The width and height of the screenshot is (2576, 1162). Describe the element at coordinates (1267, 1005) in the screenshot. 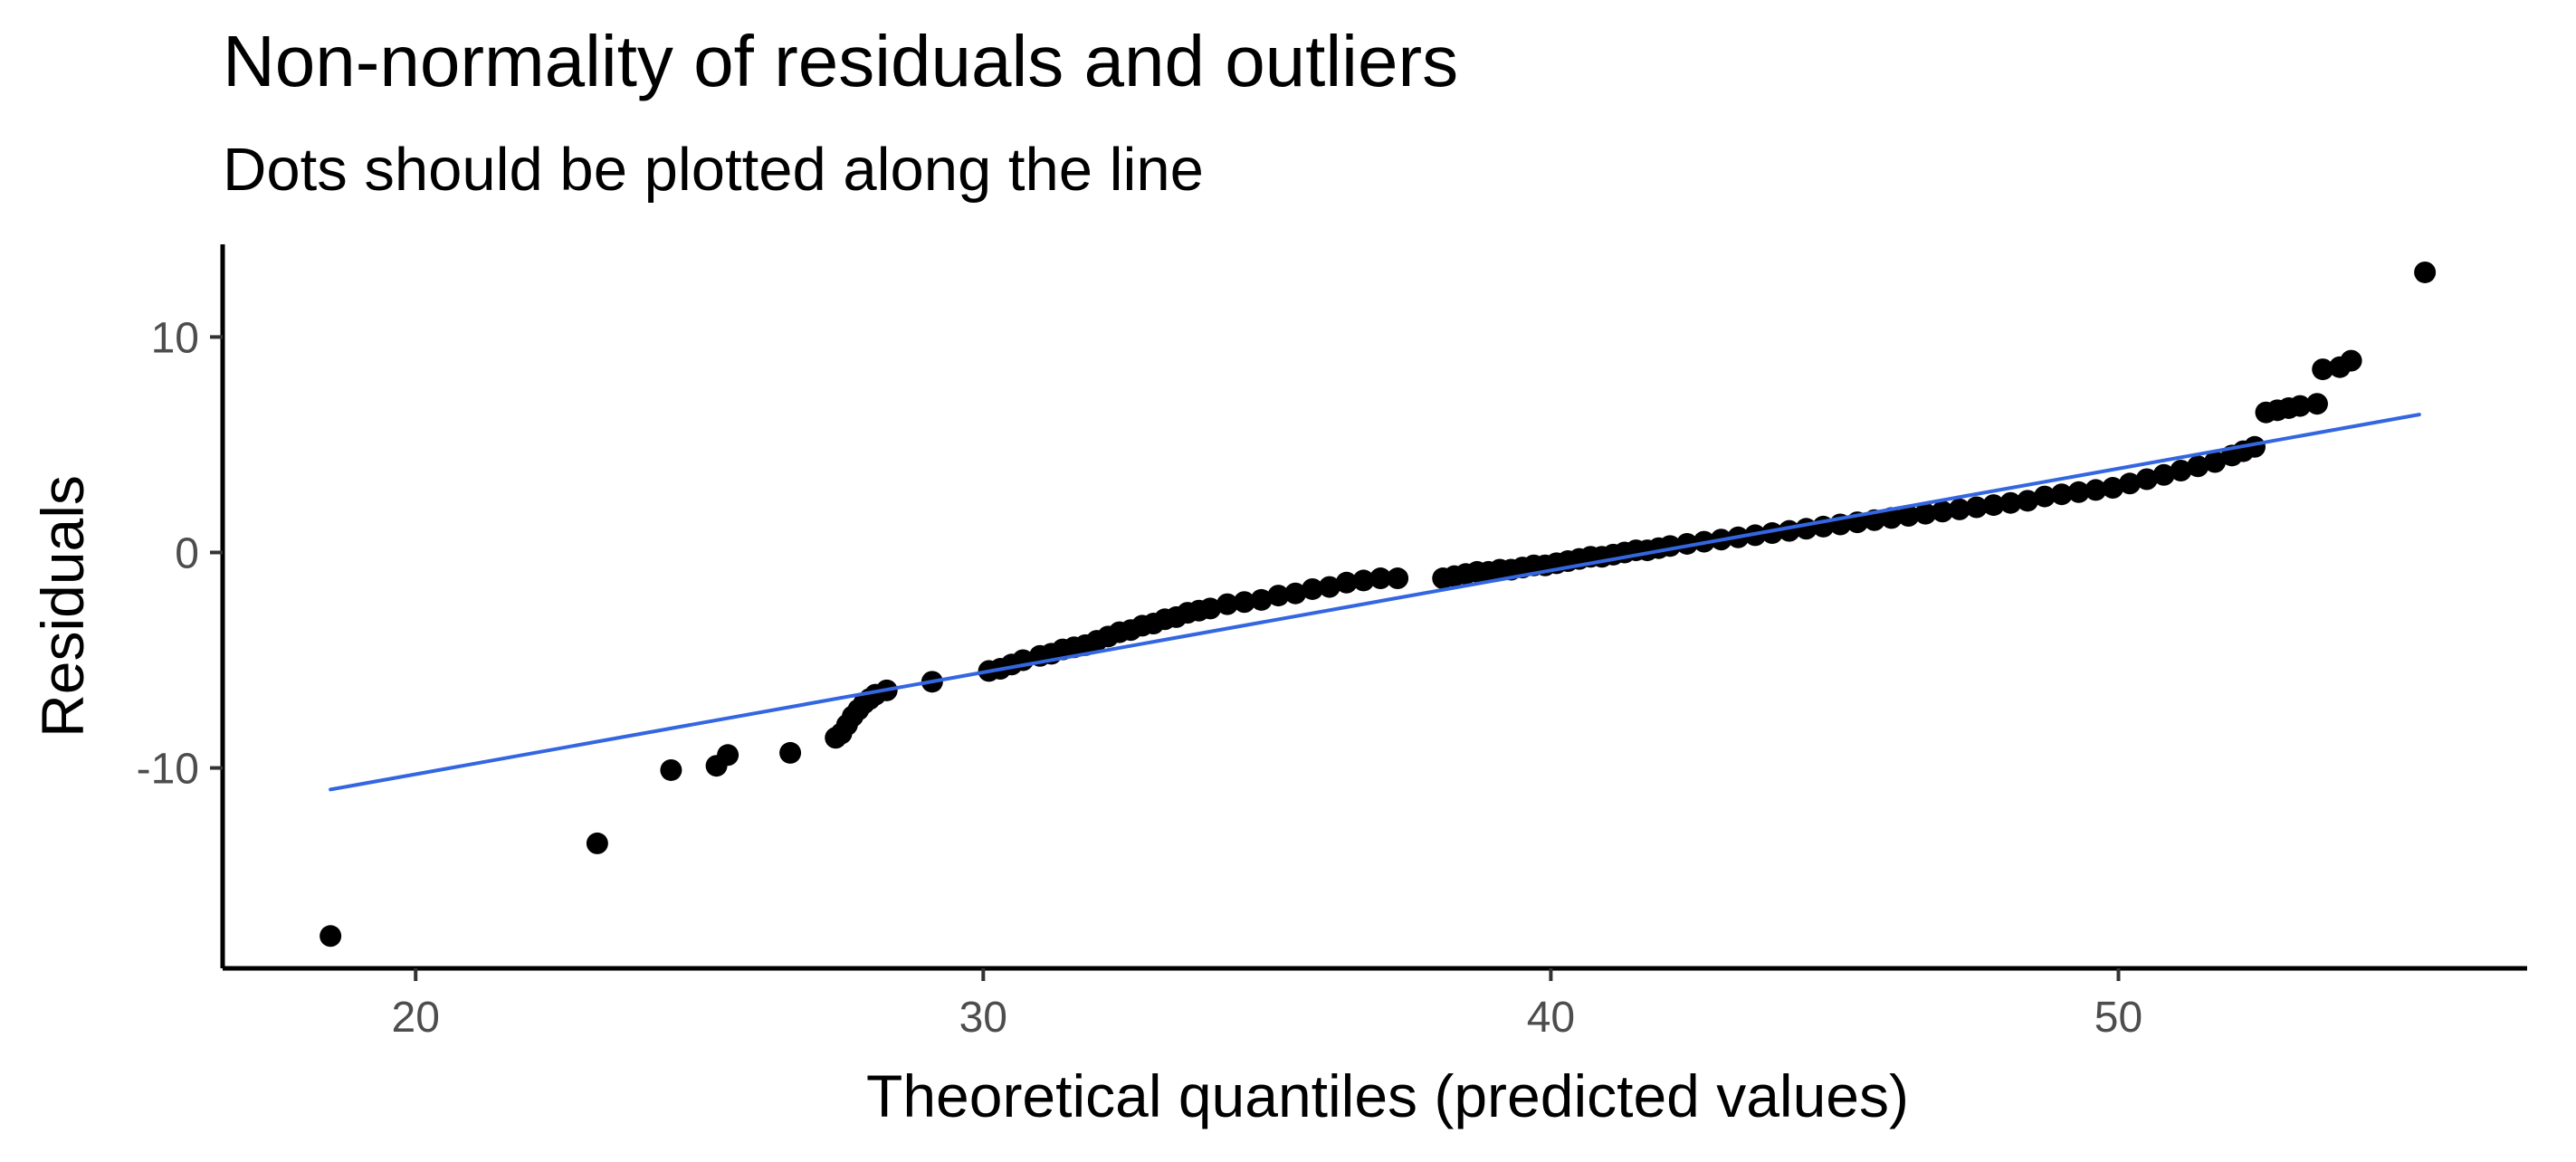

I see `x-axis-ticks: 20 30 40 50` at that location.